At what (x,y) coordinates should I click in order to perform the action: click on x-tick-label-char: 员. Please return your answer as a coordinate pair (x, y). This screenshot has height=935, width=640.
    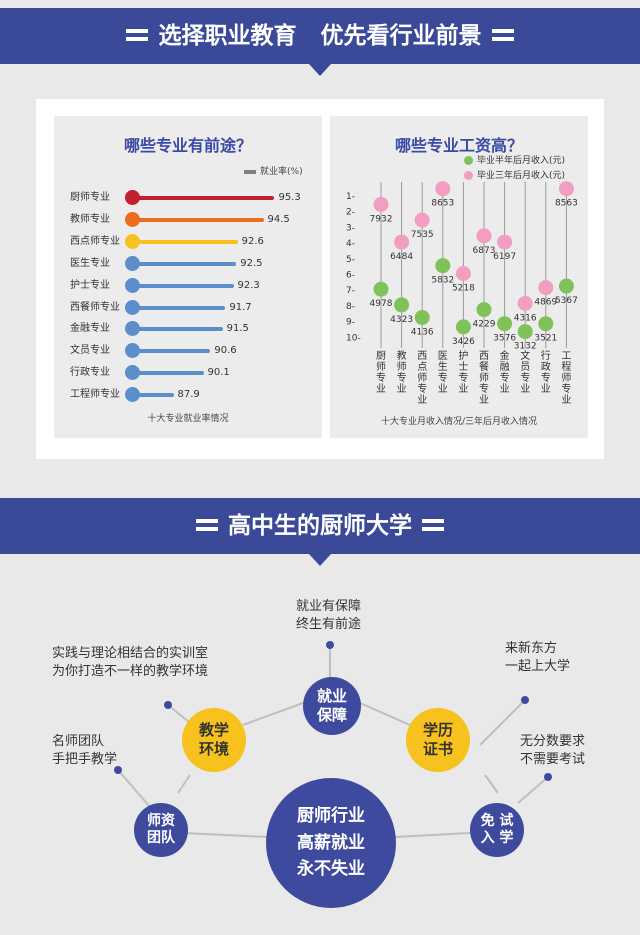
    Looking at the image, I should click on (525, 367).